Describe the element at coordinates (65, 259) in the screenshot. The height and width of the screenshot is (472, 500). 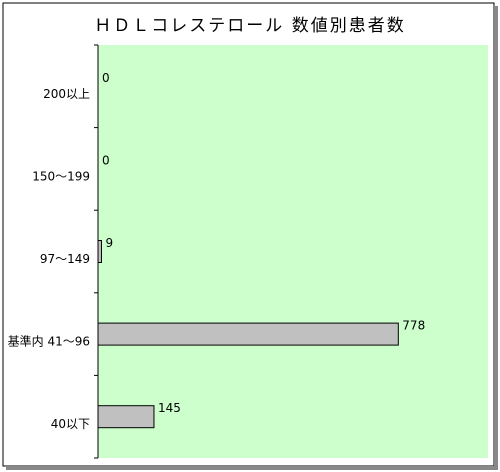
I see `y-tick-label: 97～149` at that location.